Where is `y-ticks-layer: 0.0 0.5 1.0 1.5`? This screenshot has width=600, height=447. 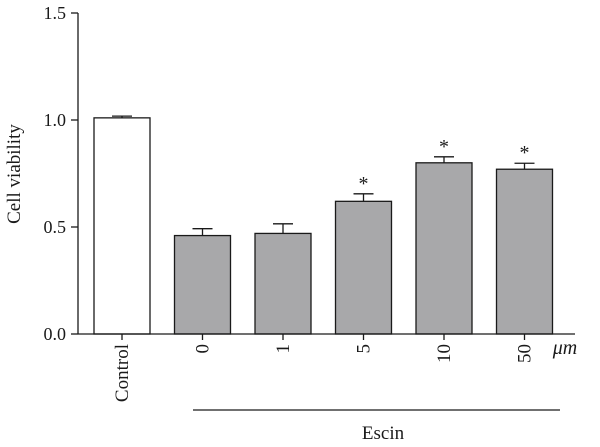 y-ticks-layer: 0.0 0.5 1.0 1.5 is located at coordinates (61, 173).